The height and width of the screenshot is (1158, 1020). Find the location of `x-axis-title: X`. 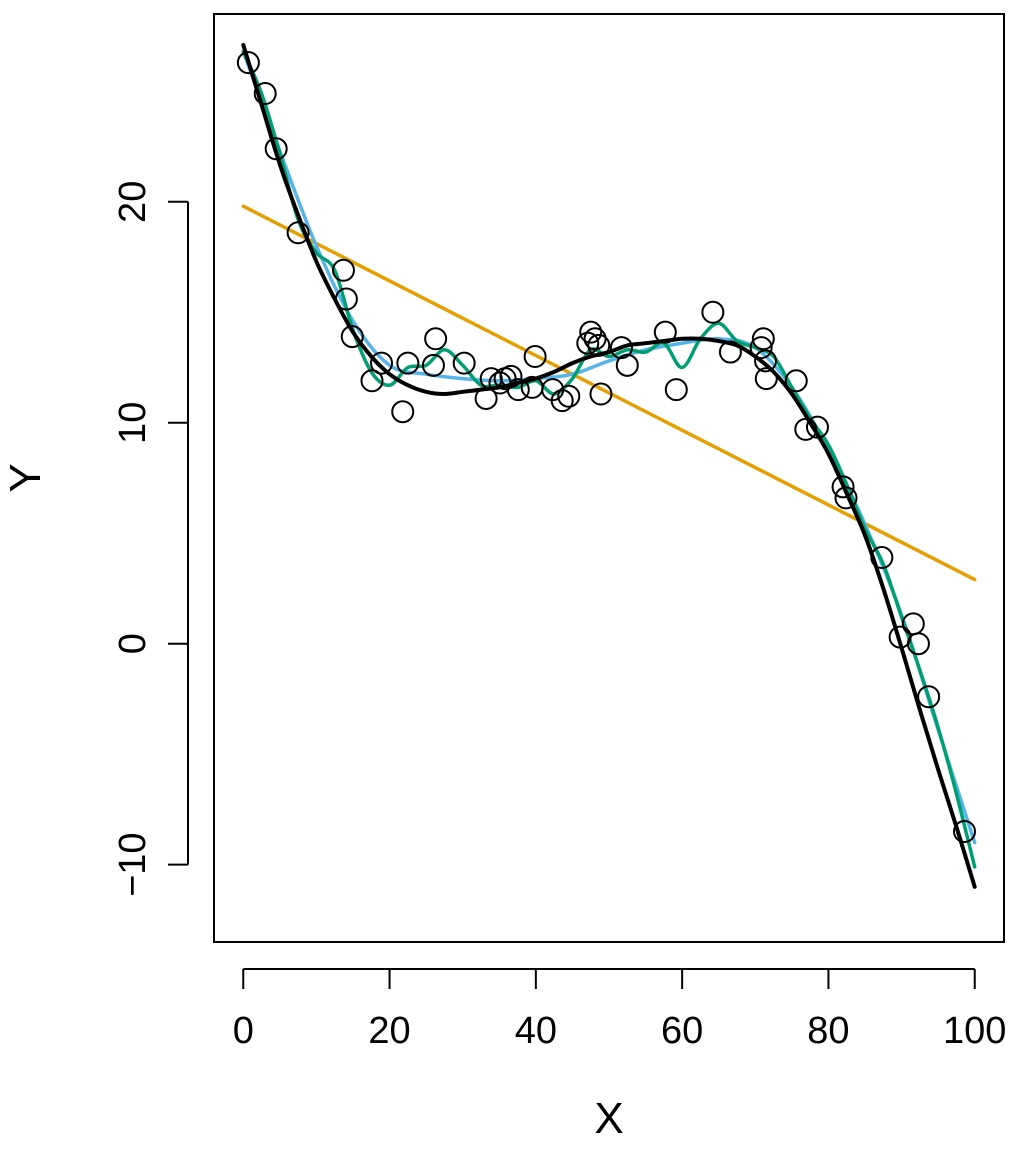

x-axis-title: X is located at coordinates (608, 1118).